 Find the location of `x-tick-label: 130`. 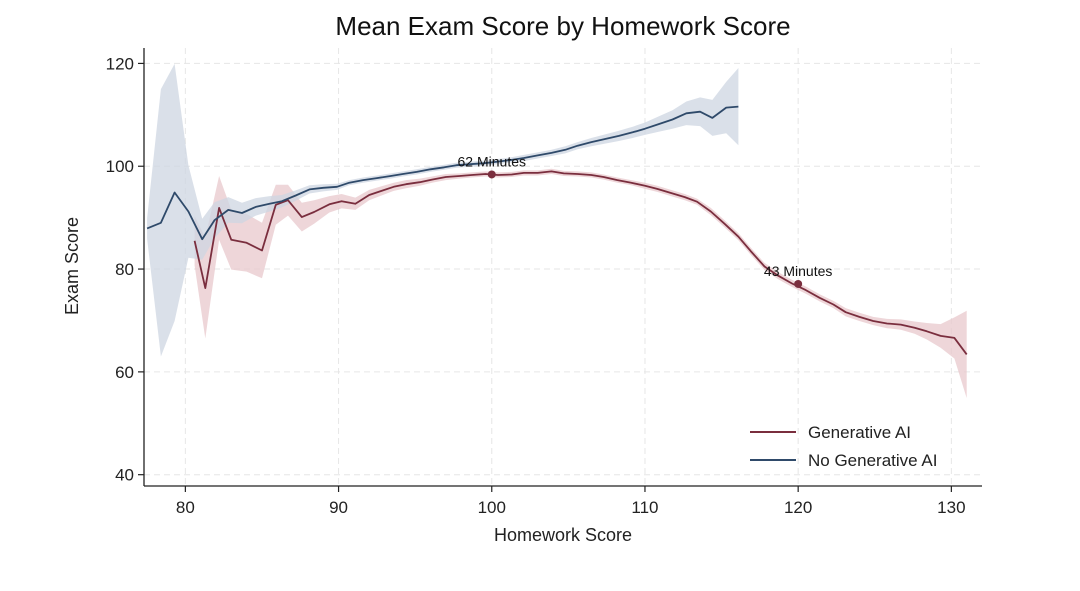

x-tick-label: 130 is located at coordinates (951, 507).